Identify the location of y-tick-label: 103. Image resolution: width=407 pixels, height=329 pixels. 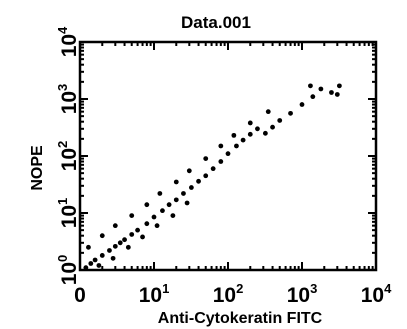
(68, 99).